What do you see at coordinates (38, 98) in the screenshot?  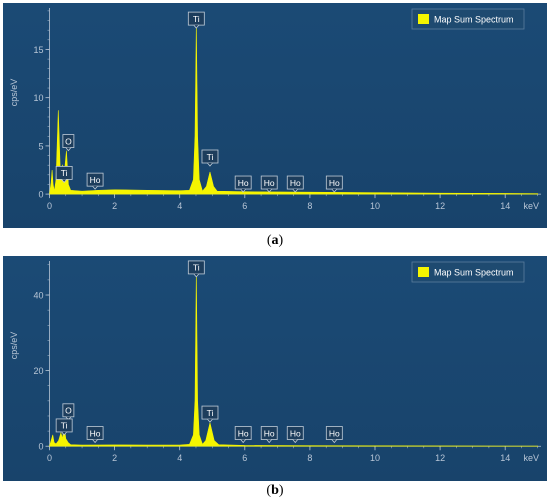 I see `y-tick-label: 10` at bounding box center [38, 98].